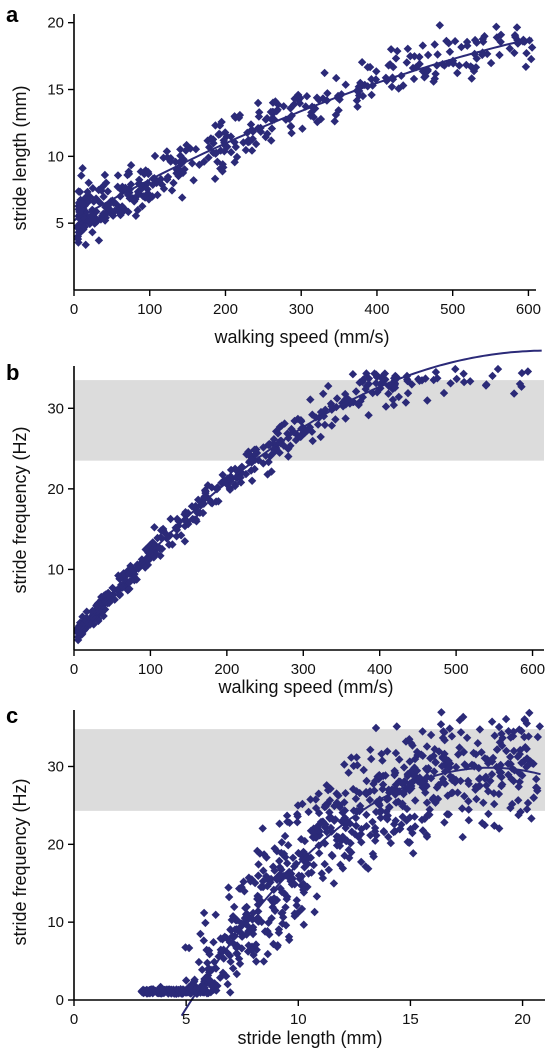  What do you see at coordinates (55, 90) in the screenshot?
I see `y-tick-label: 15` at bounding box center [55, 90].